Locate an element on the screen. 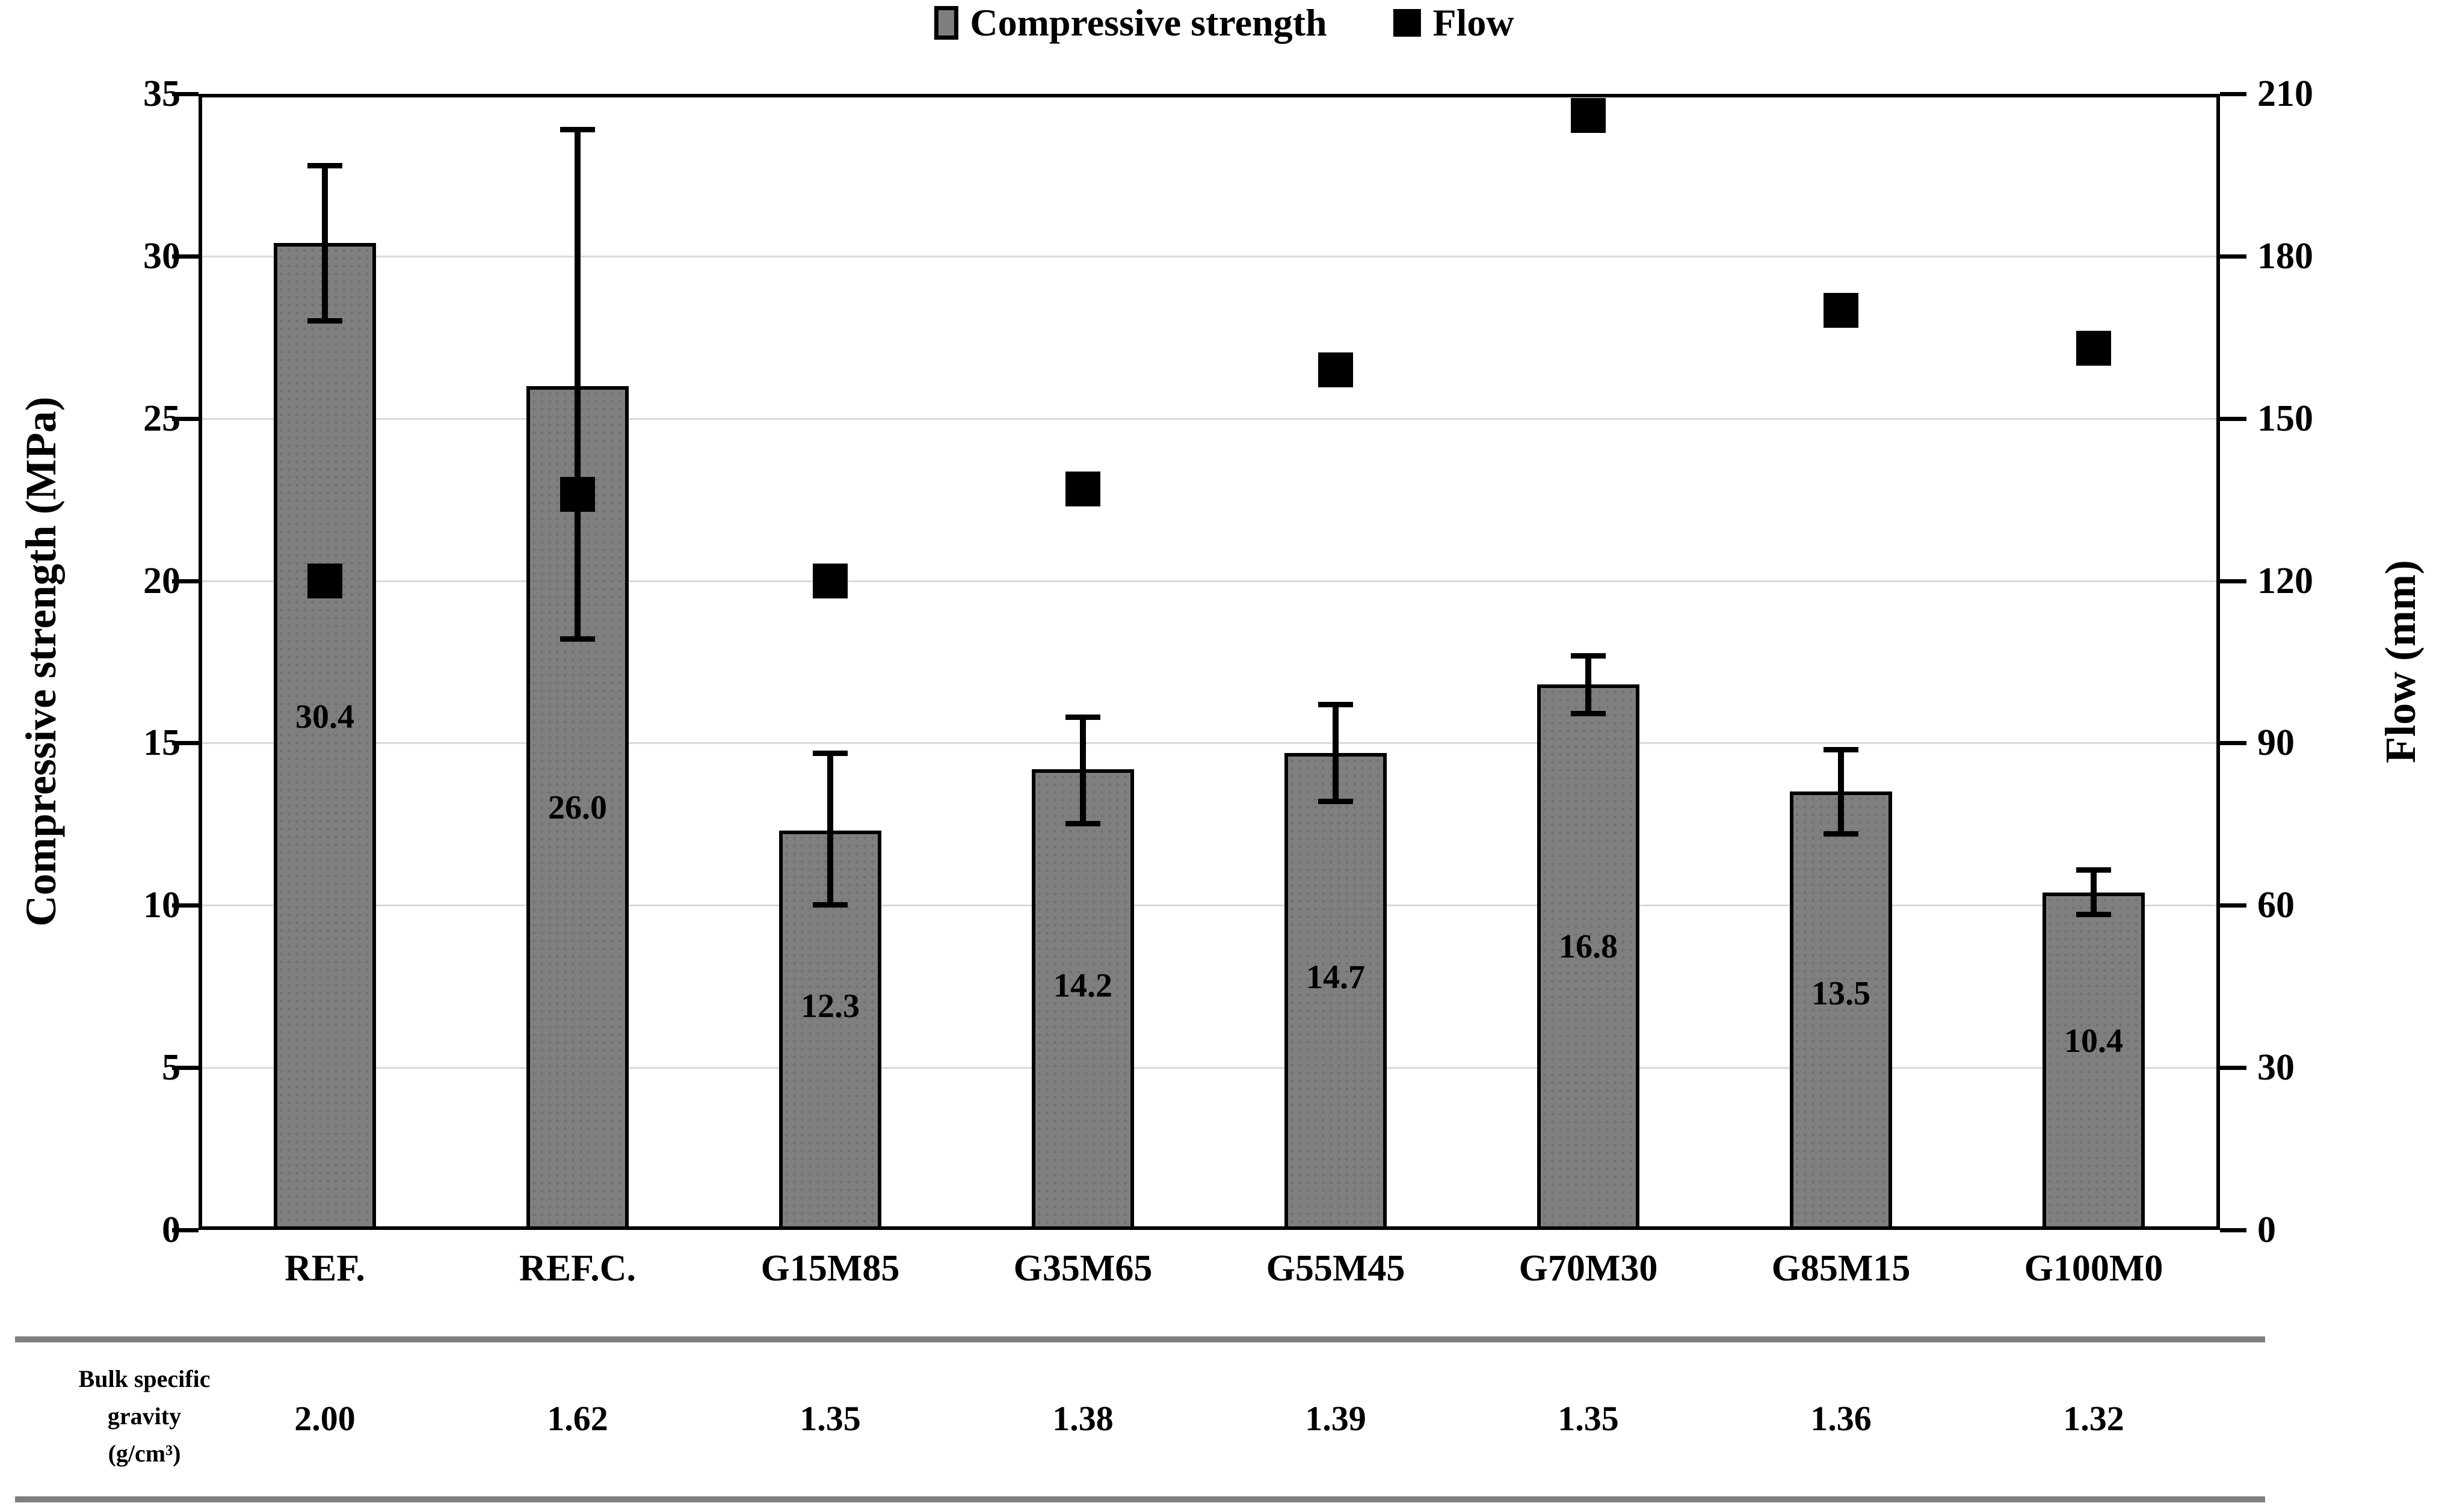 This screenshot has width=2448, height=1512. left-axis-tick-label-10: 10 is located at coordinates (161, 906).